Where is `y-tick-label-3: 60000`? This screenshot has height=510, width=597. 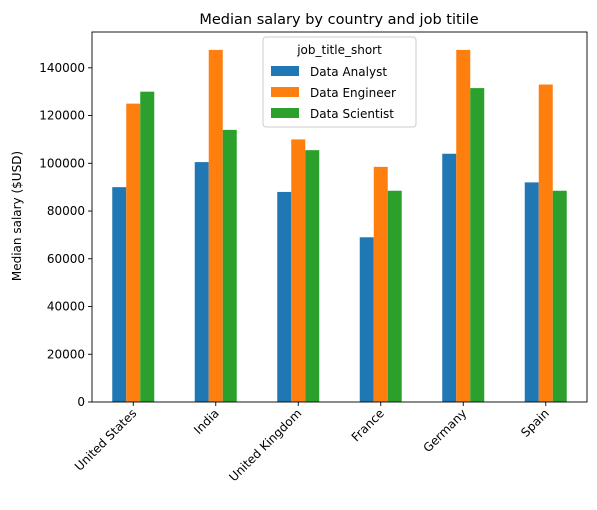
y-tick-label-3: 60000 is located at coordinates (66, 259).